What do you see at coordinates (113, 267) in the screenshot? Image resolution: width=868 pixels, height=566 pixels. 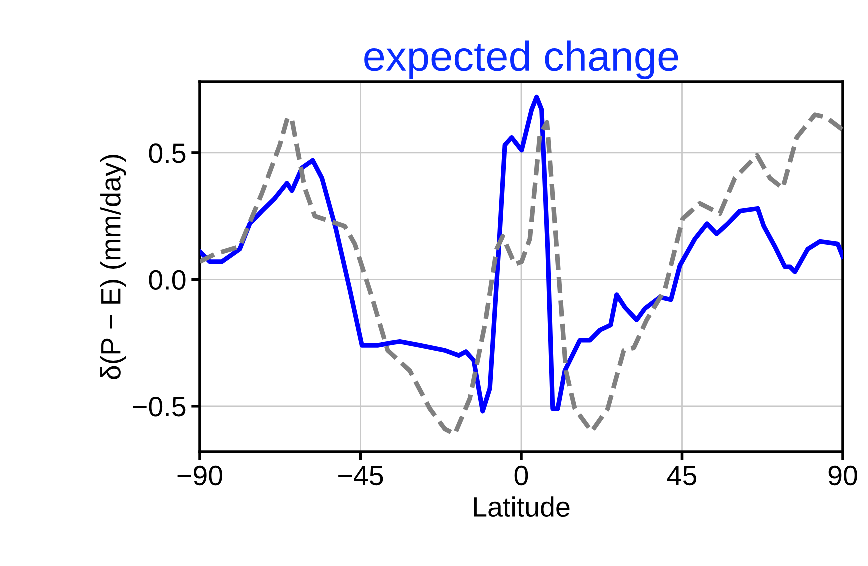 I see `y-axis-title: δ(P − E) (mm/day)` at bounding box center [113, 267].